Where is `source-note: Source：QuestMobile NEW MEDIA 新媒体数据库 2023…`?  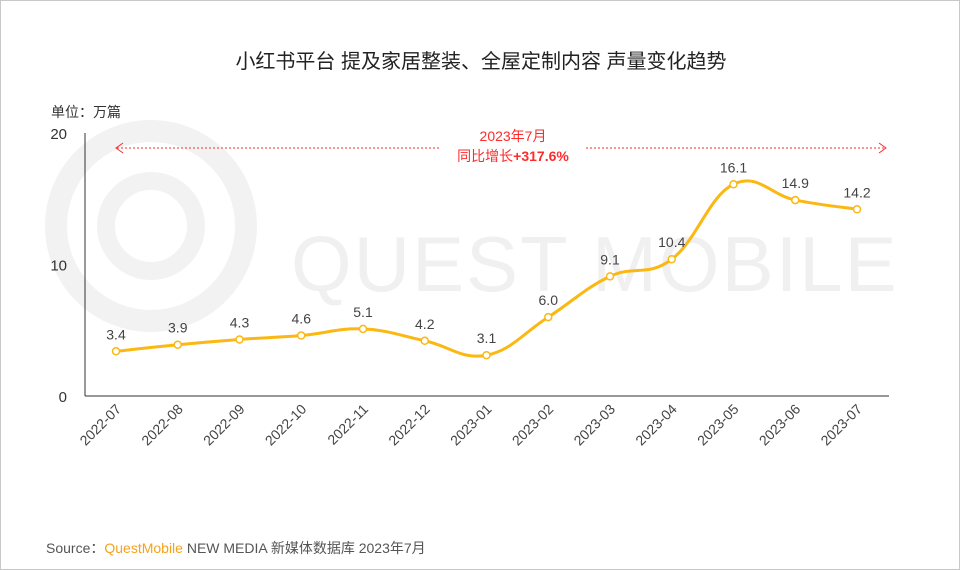
source-note: Source：QuestMobile NEW MEDIA 新媒体数据库 2023… is located at coordinates (236, 548).